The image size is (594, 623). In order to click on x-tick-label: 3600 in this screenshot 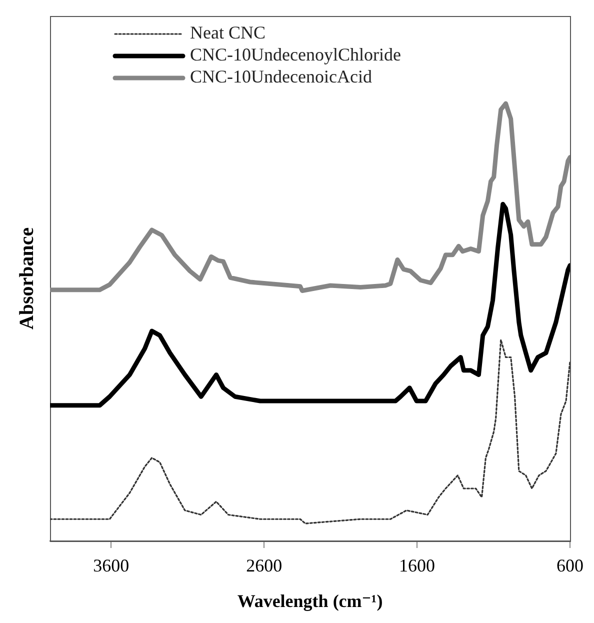, I will do `click(111, 566)`.